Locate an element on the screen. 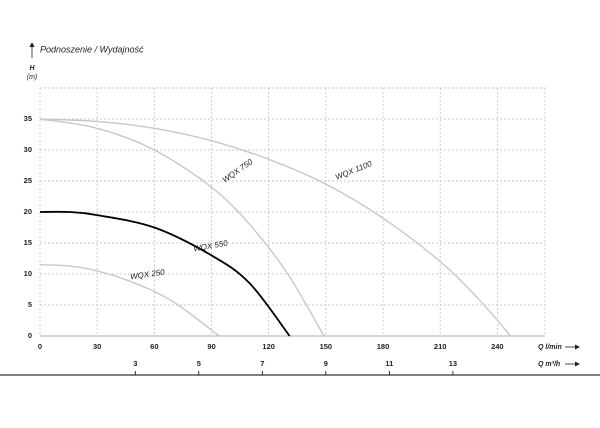  curve-label: WQX 250 is located at coordinates (148, 275).